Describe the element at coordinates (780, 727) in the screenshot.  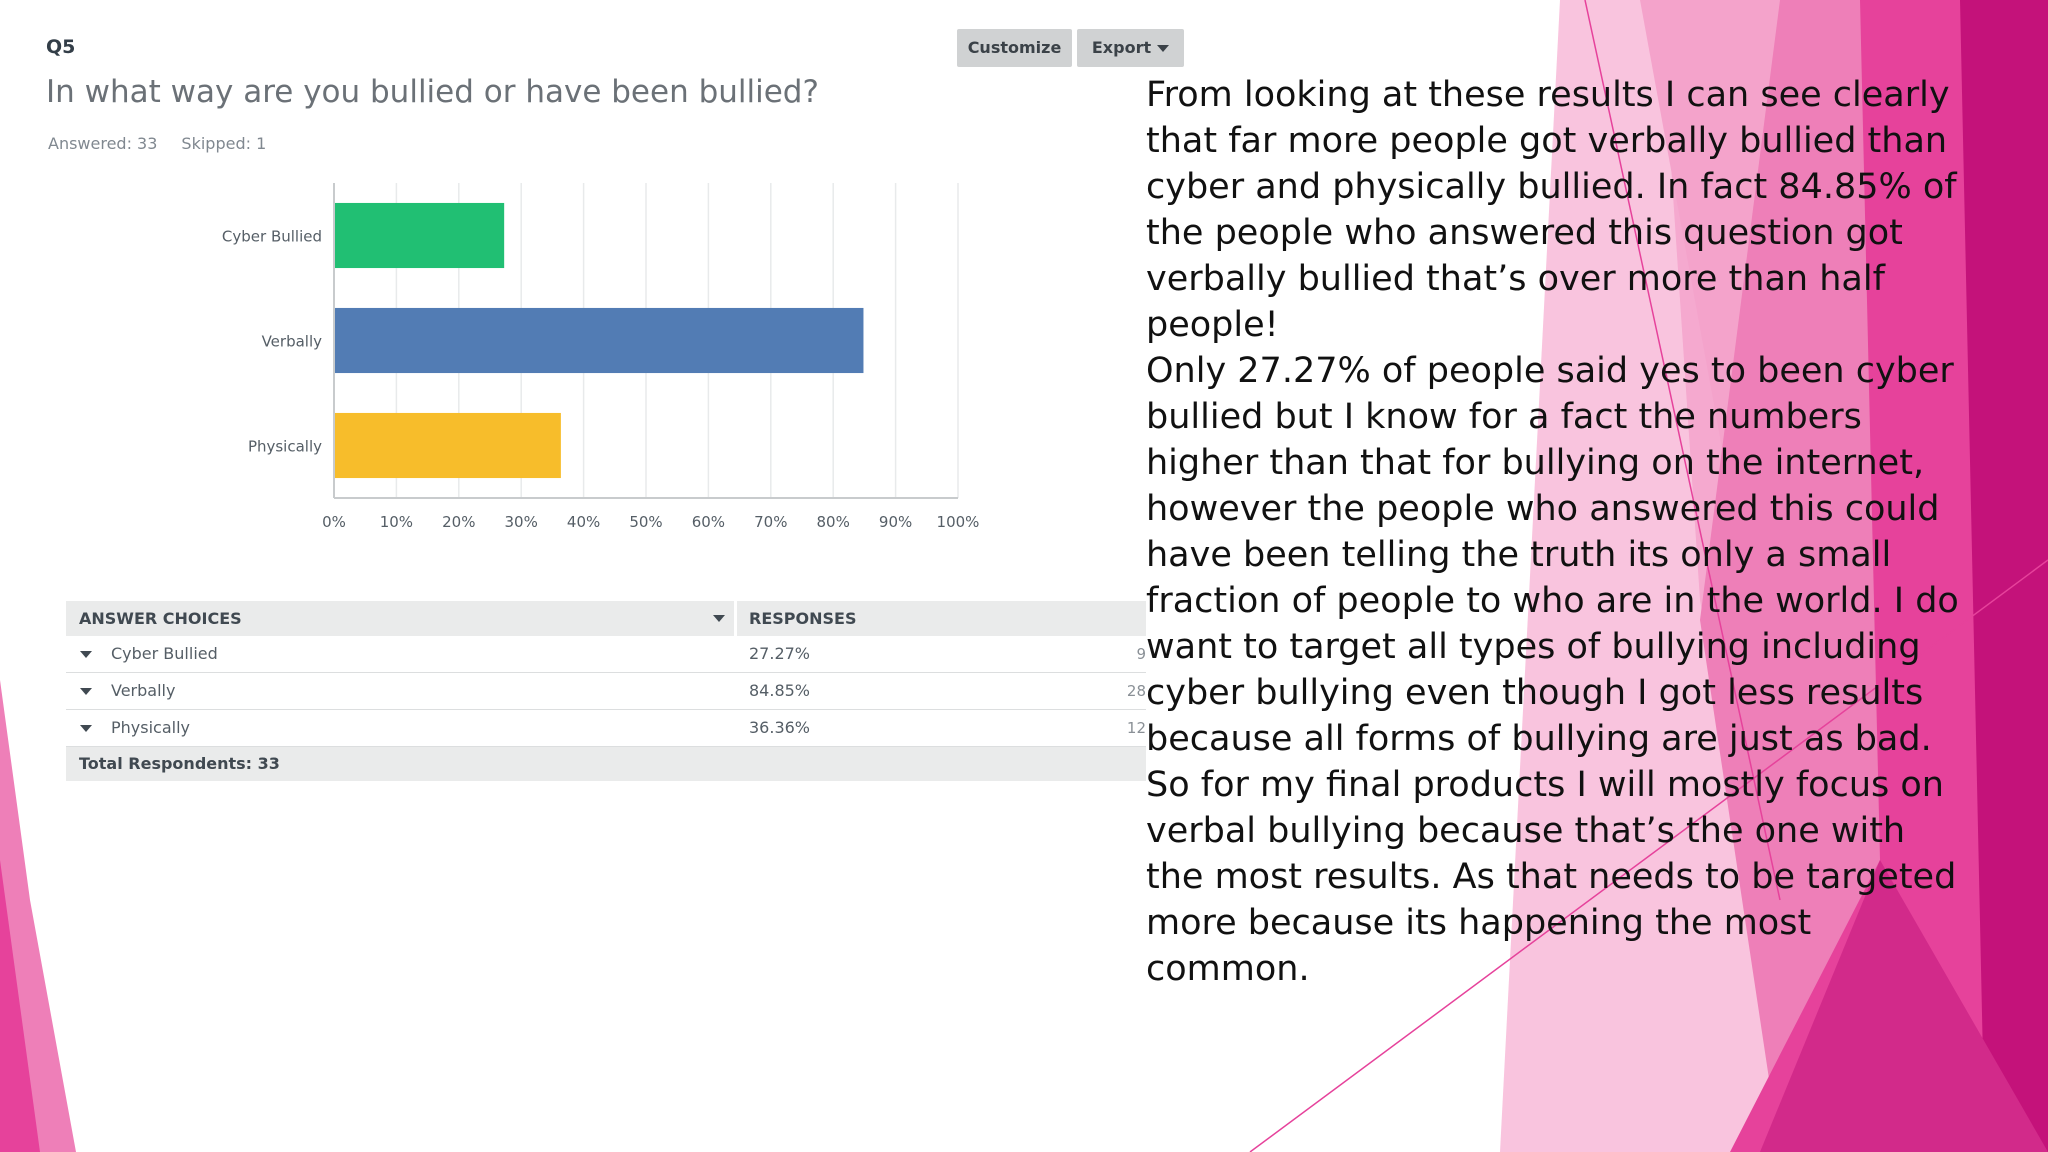
I see `row-percent: 36.36%` at that location.